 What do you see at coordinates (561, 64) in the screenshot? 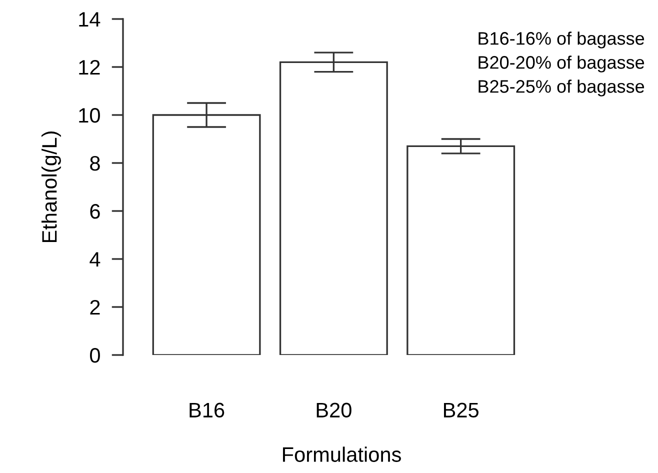
I see `annotation: B20-20% of bagasse` at bounding box center [561, 64].